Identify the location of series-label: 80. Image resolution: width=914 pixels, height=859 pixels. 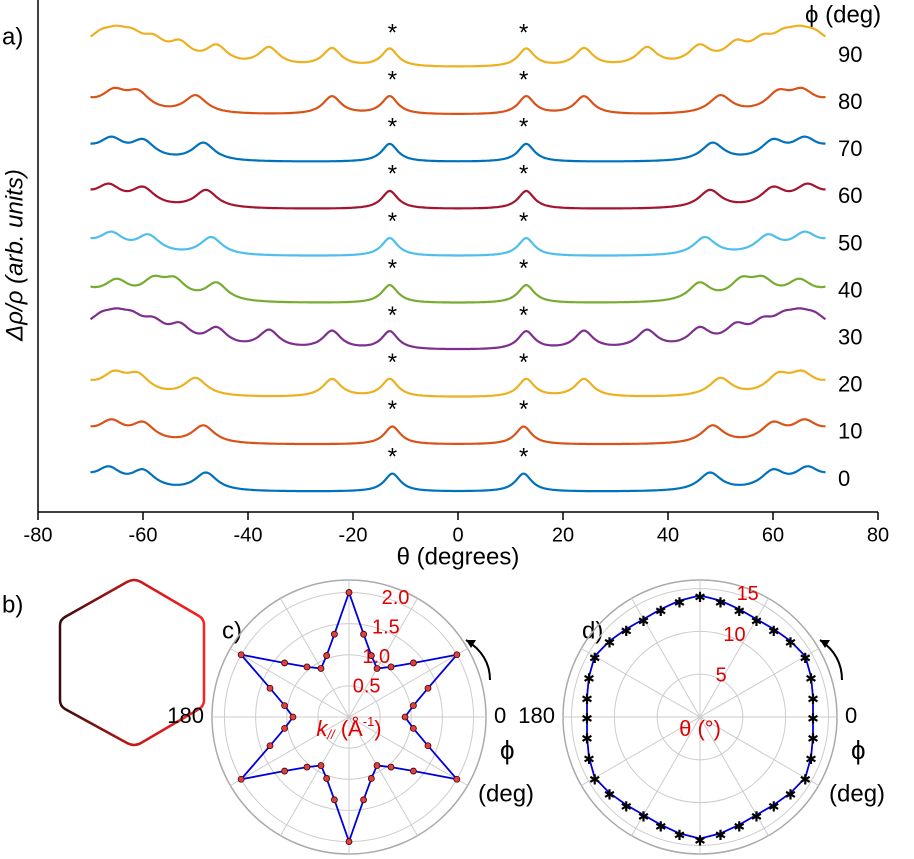
(850, 101).